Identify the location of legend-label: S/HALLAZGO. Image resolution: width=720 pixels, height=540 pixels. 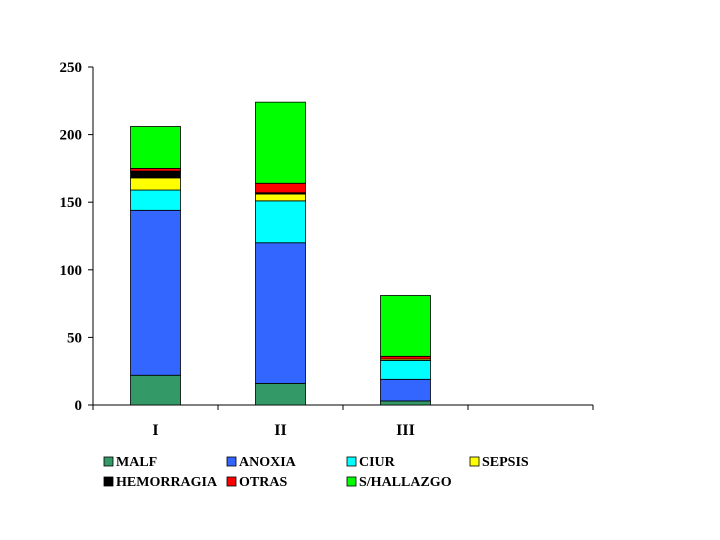
(405, 482).